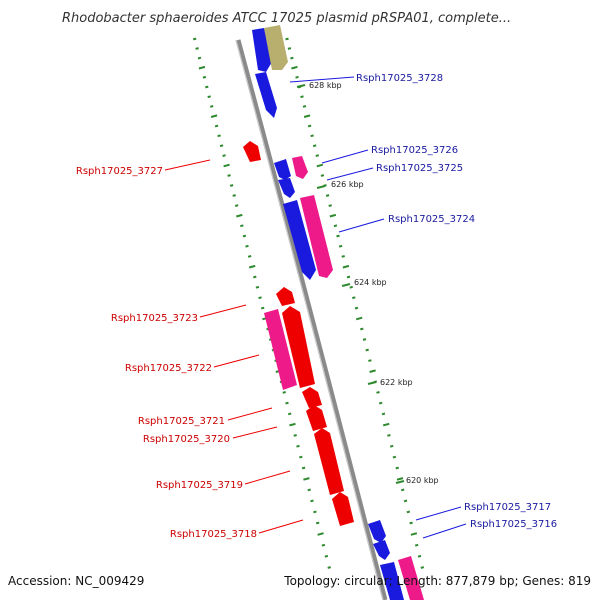  I want to click on gene-arrow-bottom-pink, so click(411, 578).